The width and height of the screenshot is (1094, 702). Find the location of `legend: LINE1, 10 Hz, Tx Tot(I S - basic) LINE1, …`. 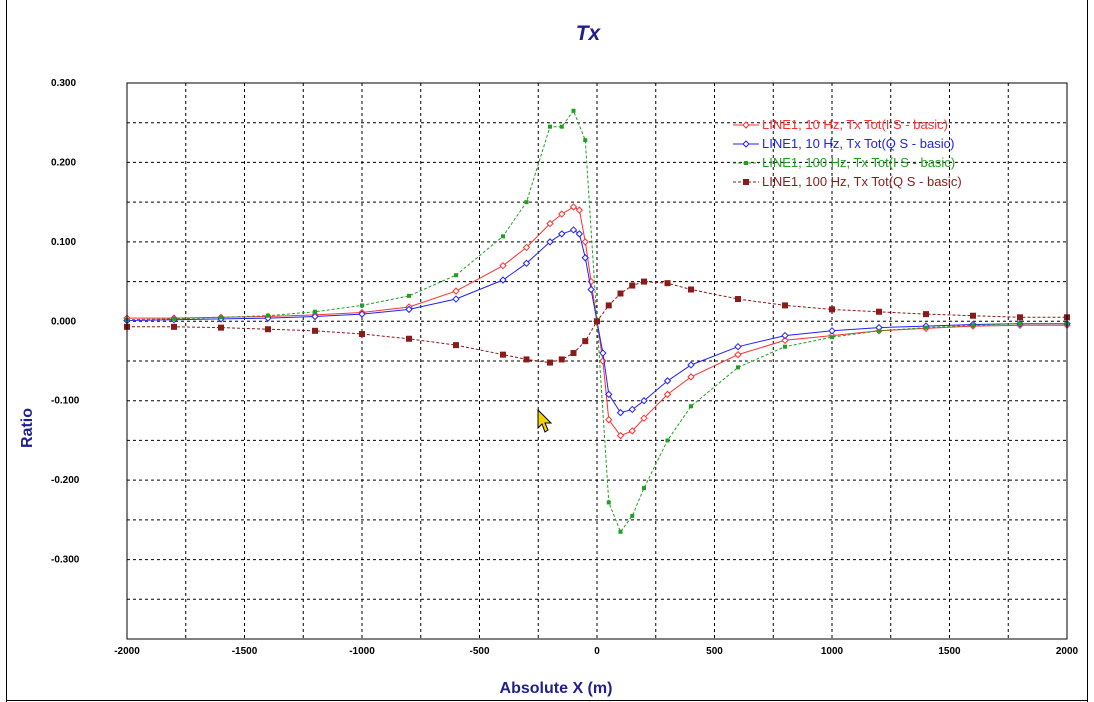

legend: LINE1, 10 Hz, Tx Tot(I S - basic) LINE1, … is located at coordinates (847, 153).